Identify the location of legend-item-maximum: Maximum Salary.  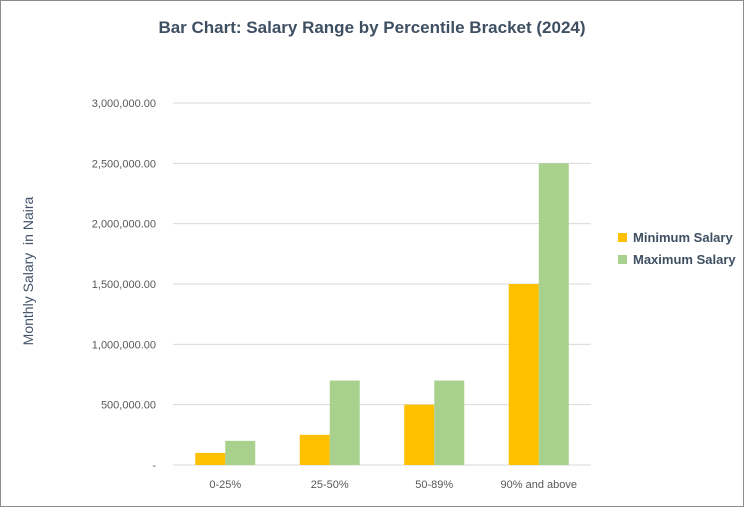
(677, 259).